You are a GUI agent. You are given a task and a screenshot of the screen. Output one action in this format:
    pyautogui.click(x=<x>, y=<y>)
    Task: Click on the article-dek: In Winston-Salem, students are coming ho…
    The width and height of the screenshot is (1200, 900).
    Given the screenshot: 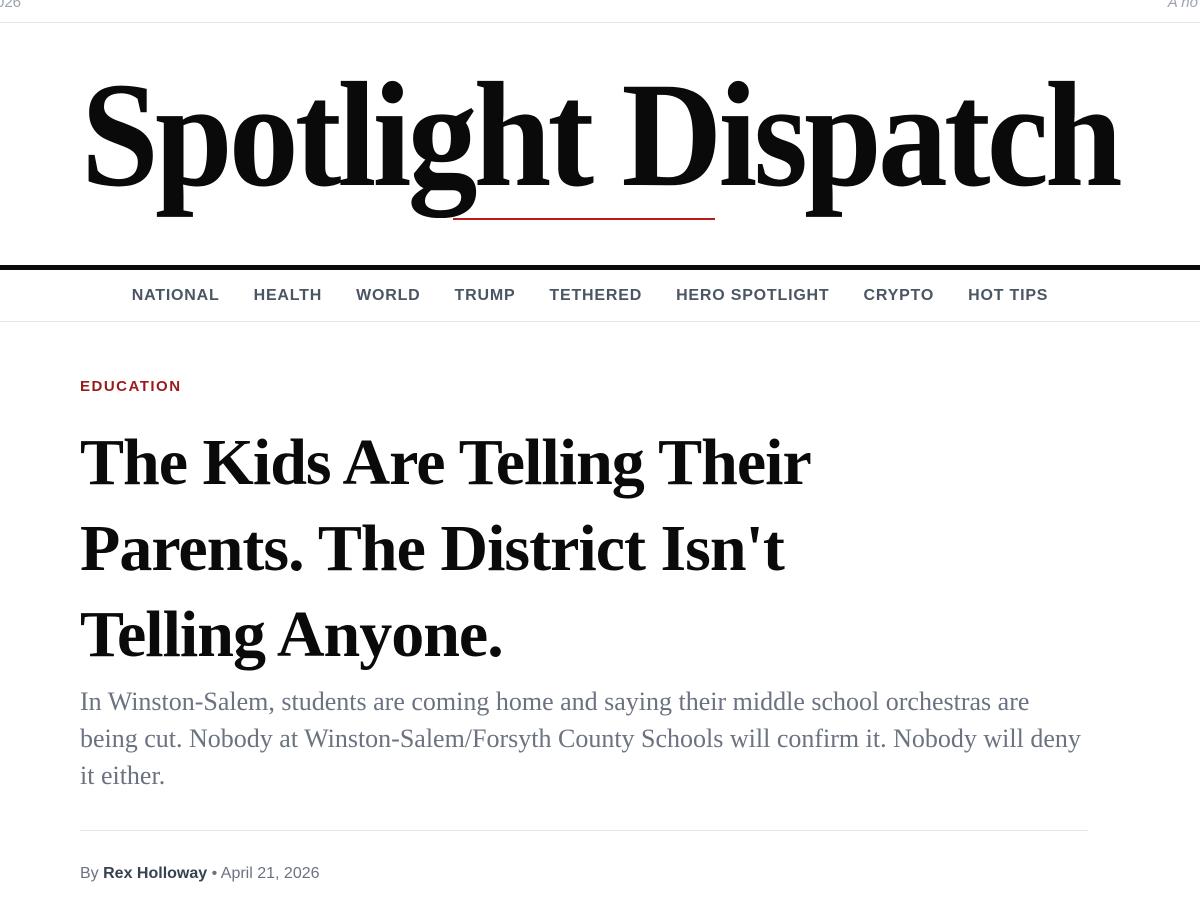 What is the action you would take?
    pyautogui.click(x=580, y=738)
    